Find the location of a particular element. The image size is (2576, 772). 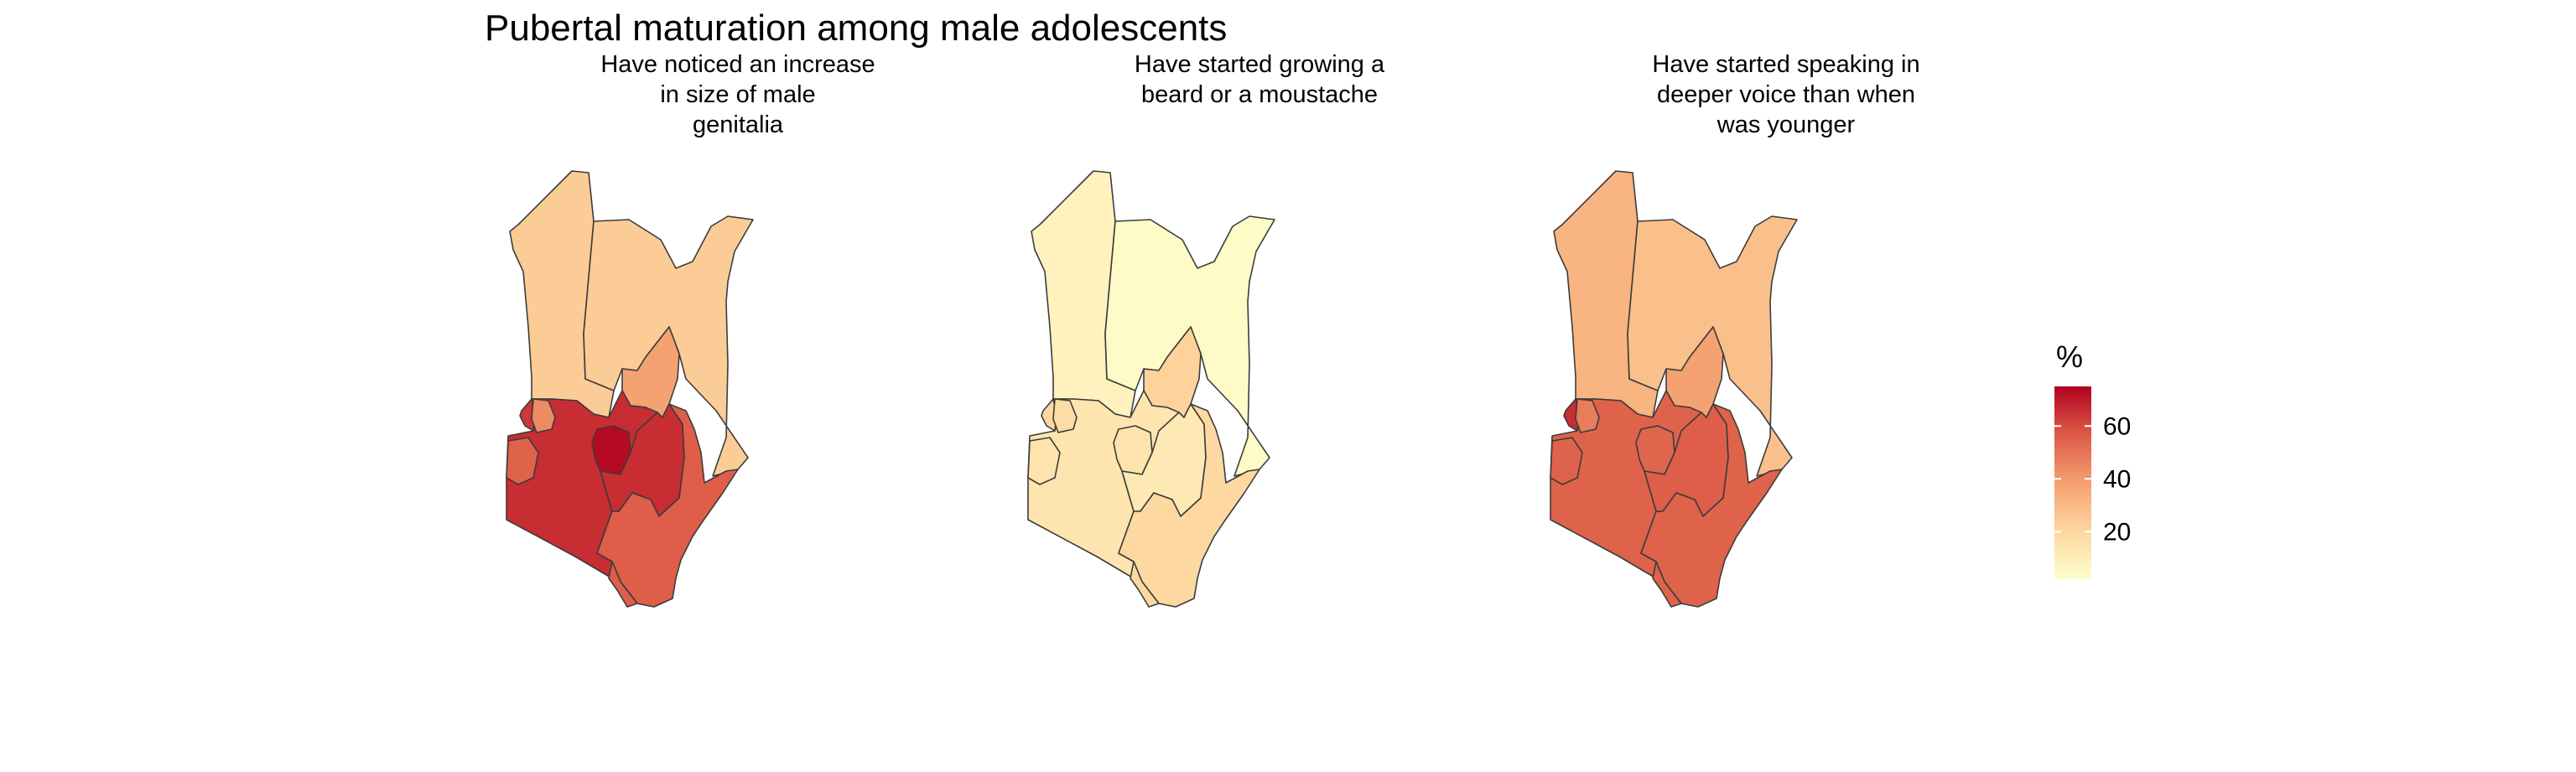

legend-ticks: 20 40 60 is located at coordinates (2092, 479).